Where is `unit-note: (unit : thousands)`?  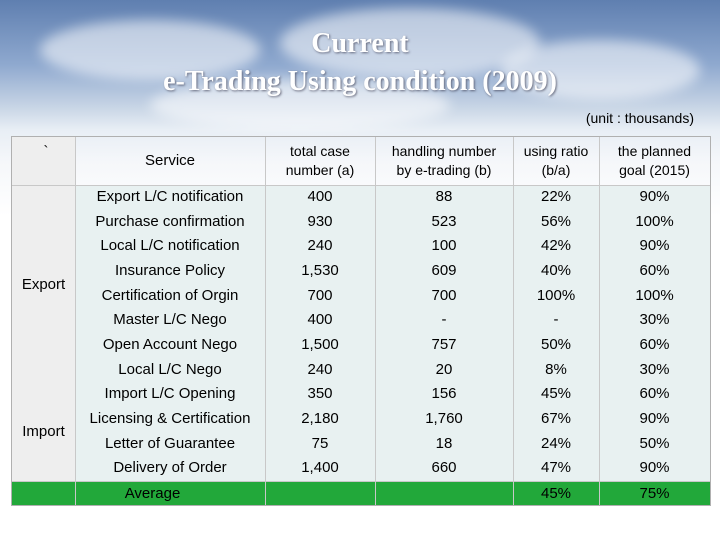 unit-note: (unit : thousands) is located at coordinates (639, 118).